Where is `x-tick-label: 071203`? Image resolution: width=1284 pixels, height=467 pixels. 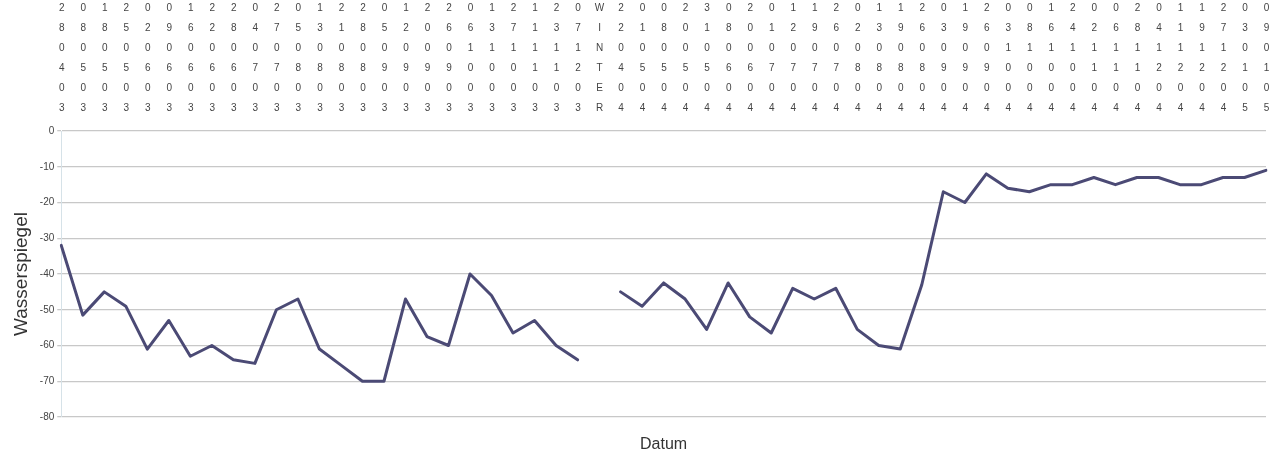 x-tick-label: 071203 is located at coordinates (578, 62).